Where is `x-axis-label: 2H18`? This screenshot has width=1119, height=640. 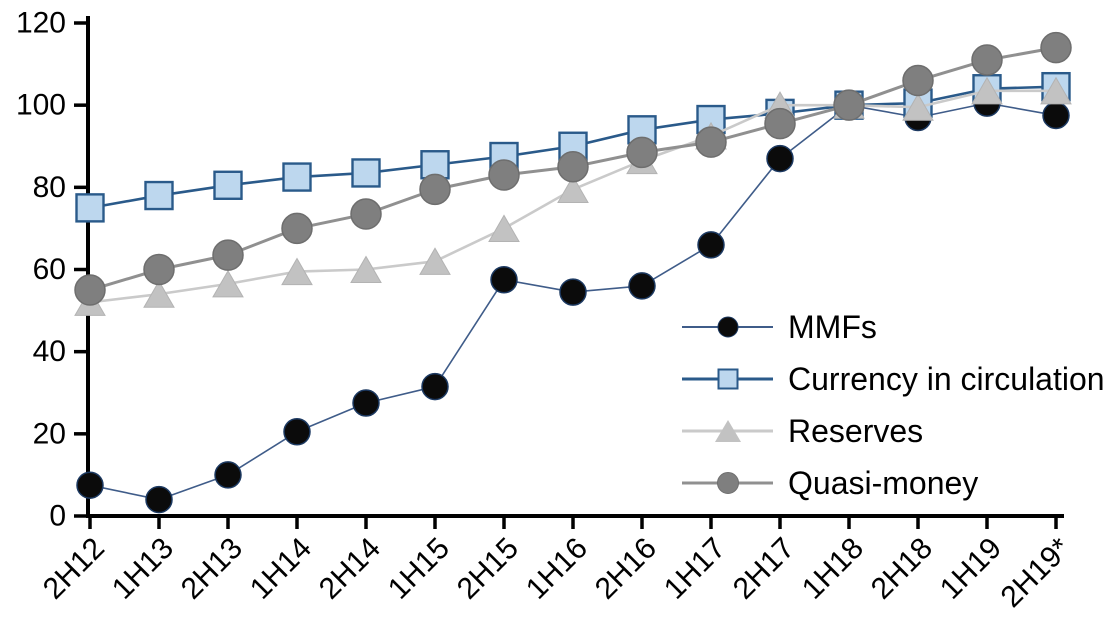
x-axis-label: 2H18 is located at coordinates (902, 569).